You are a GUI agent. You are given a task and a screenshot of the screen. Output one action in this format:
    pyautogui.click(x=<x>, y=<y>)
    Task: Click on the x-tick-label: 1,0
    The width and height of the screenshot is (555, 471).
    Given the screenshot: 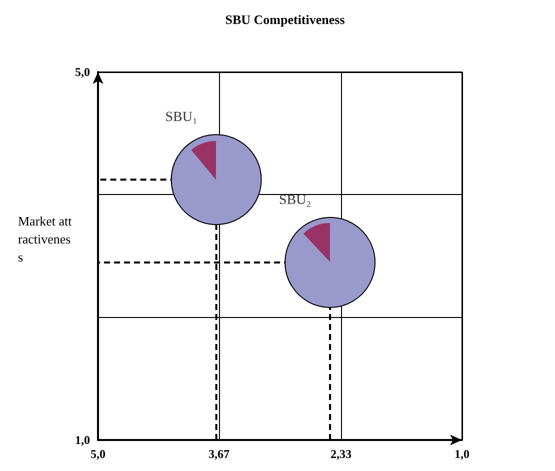 What is the action you would take?
    pyautogui.click(x=462, y=454)
    